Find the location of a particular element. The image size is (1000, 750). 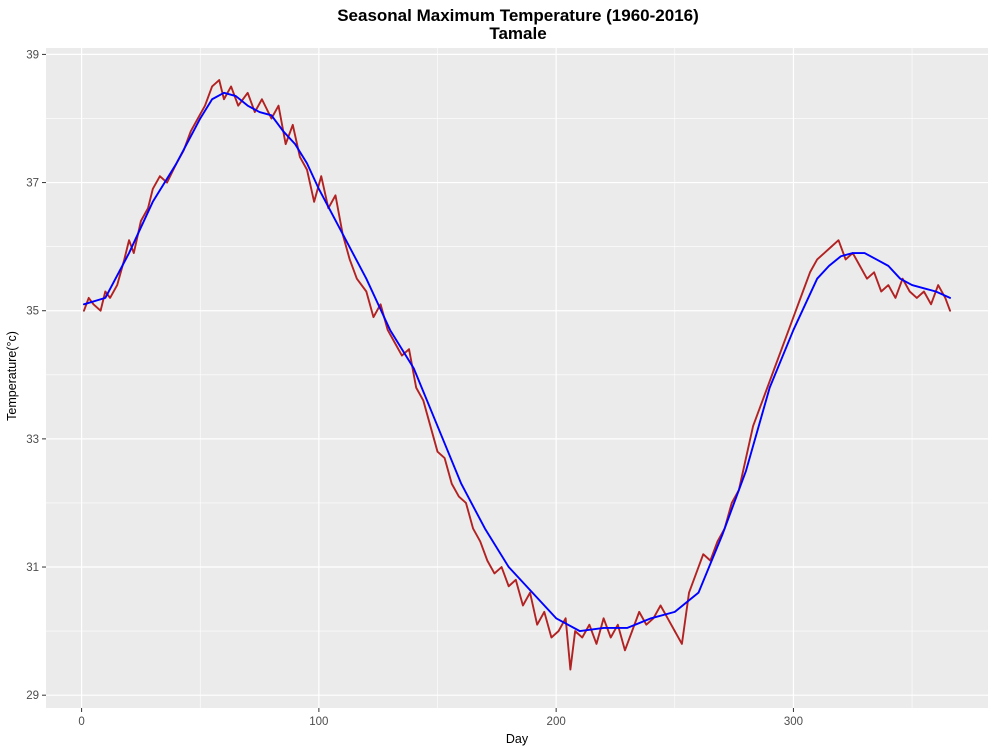

y-tick-labels: 29 31 33 35 37 39 is located at coordinates (32, 375).